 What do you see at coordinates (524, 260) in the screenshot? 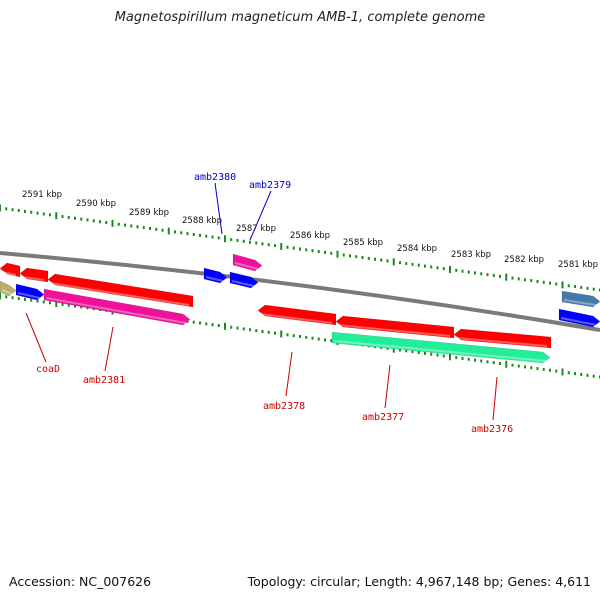
I see `kbp-label: 2582 kbp` at bounding box center [524, 260].